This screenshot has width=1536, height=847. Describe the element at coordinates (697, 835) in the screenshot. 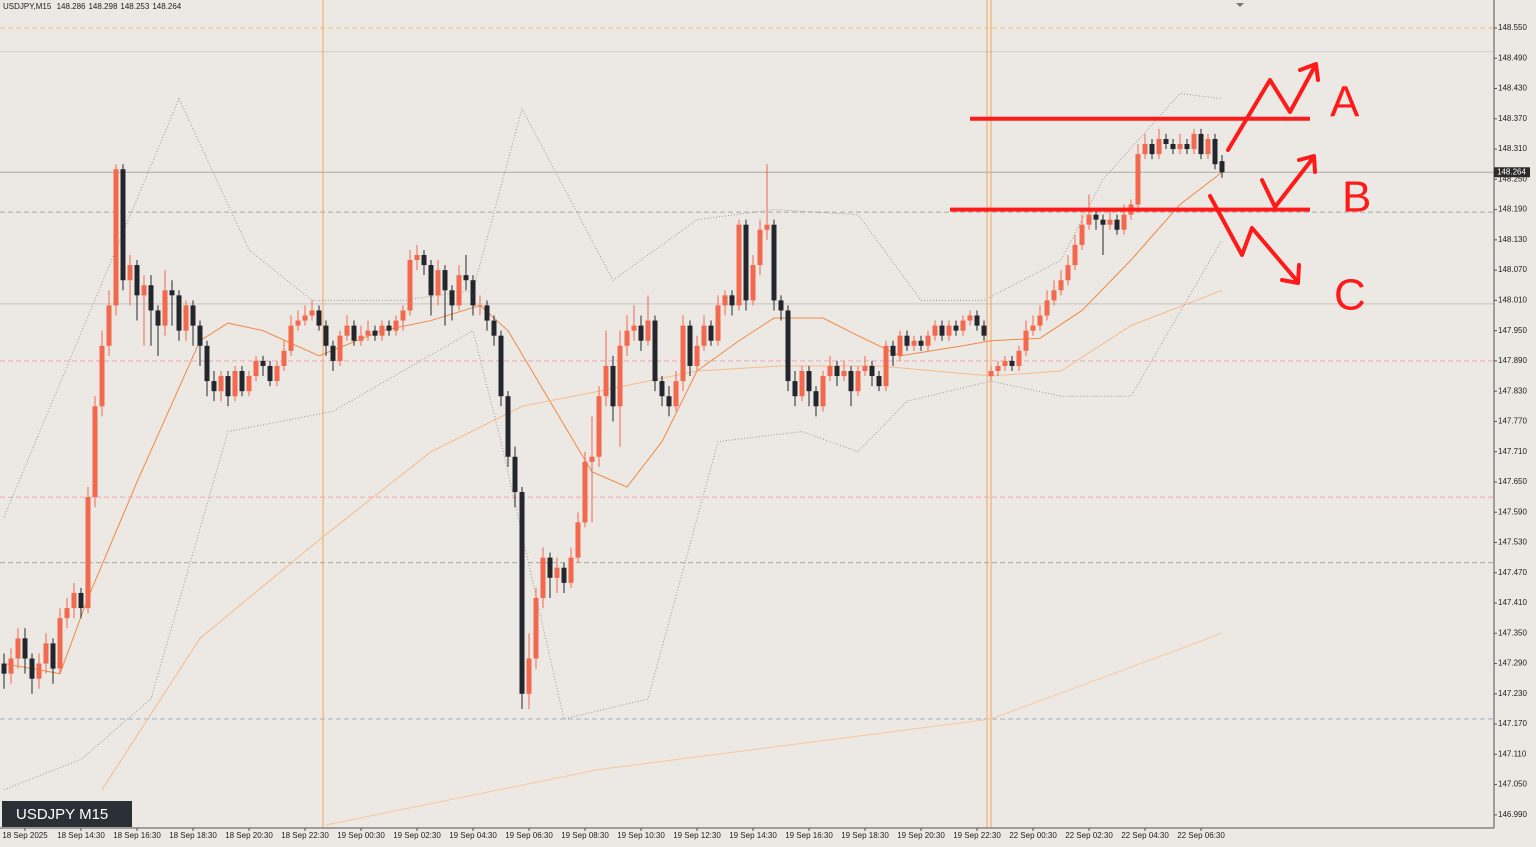

I see `x-tick-label: 19 Sep 12:30` at that location.